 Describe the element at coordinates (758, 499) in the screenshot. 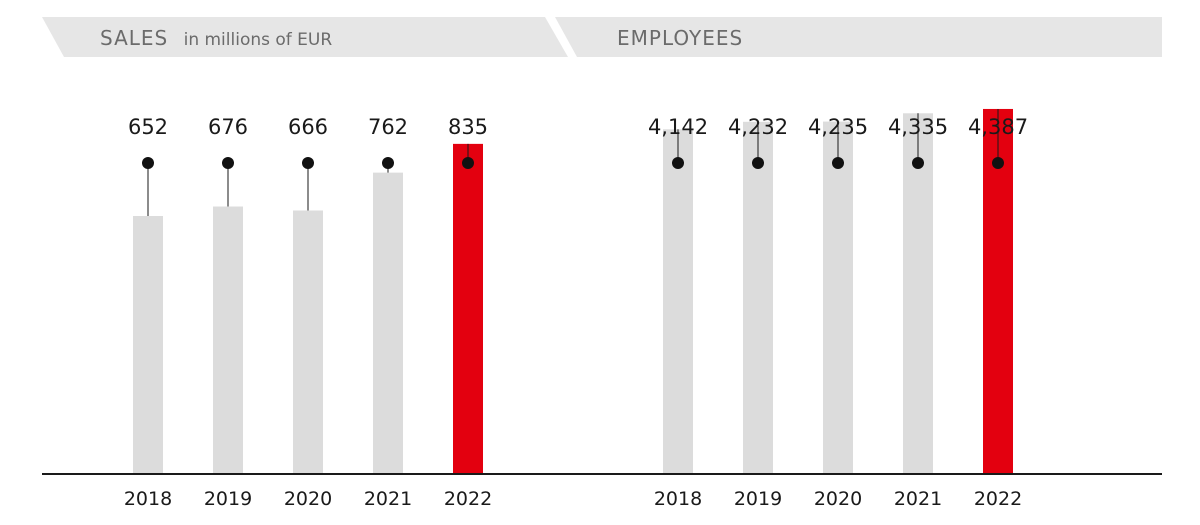

I see `employees-year-label-2019: 2019` at that location.